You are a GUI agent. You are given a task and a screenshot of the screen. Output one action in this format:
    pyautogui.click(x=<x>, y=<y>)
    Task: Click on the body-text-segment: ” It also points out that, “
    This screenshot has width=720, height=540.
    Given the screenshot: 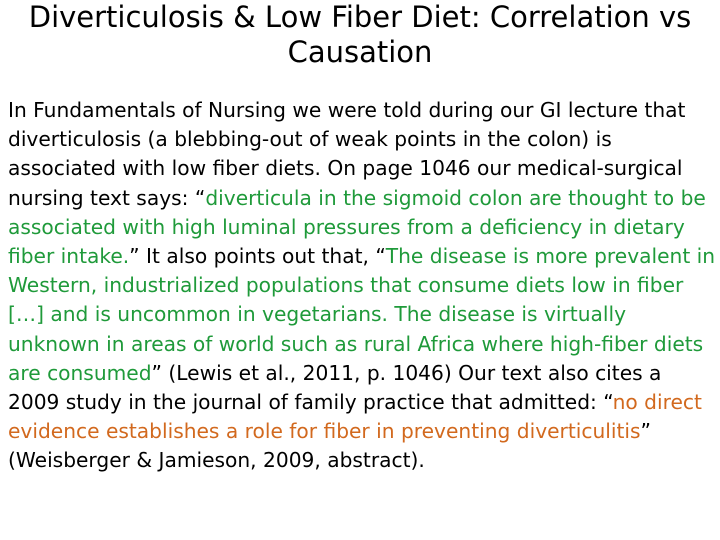 What is the action you would take?
    pyautogui.click(x=257, y=256)
    